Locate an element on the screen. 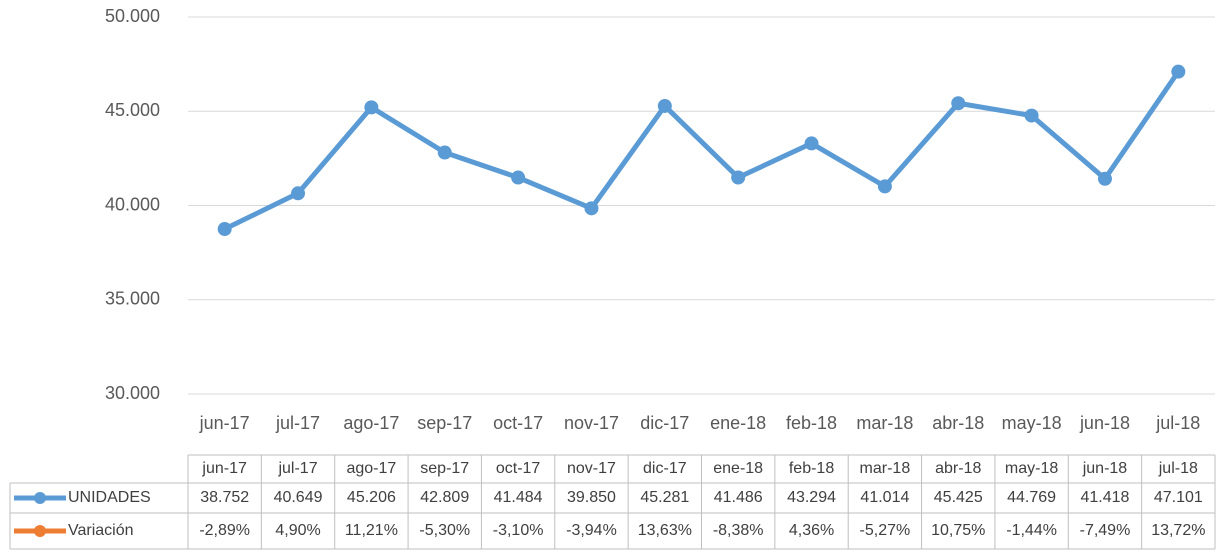 This screenshot has width=1217, height=552. table-header: dic-17 is located at coordinates (665, 468).